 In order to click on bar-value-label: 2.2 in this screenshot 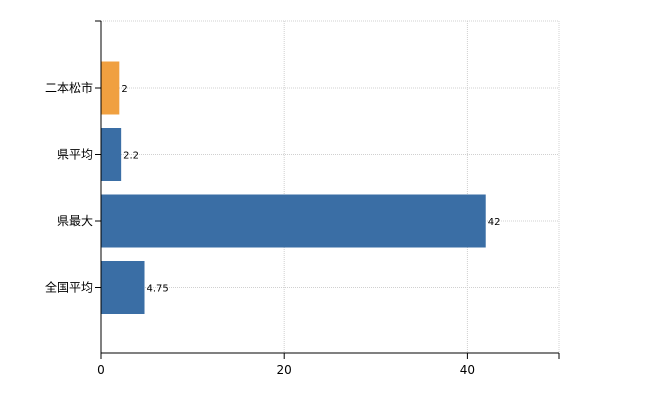, I will do `click(131, 156)`.